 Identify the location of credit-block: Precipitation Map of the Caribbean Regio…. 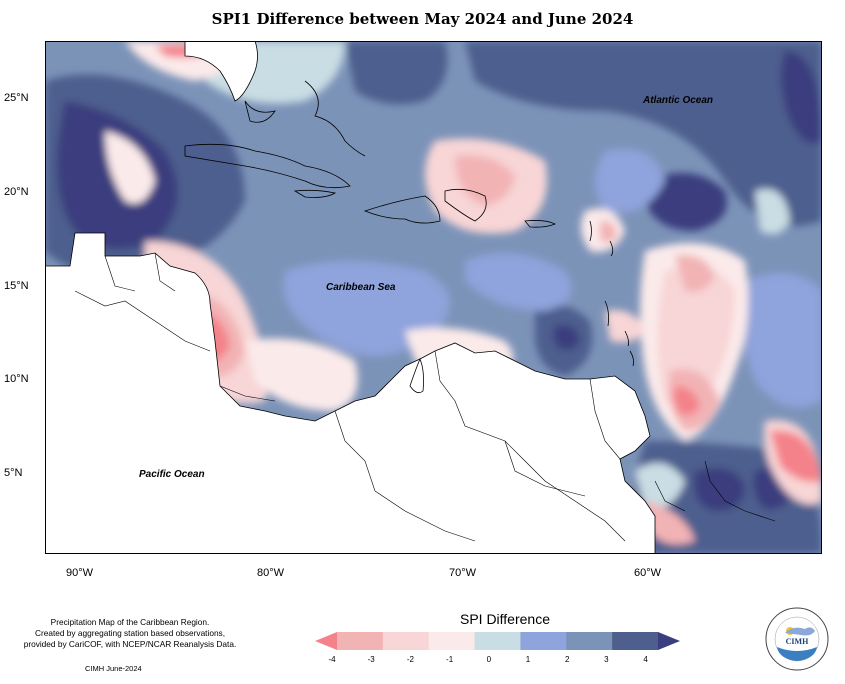
(130, 633).